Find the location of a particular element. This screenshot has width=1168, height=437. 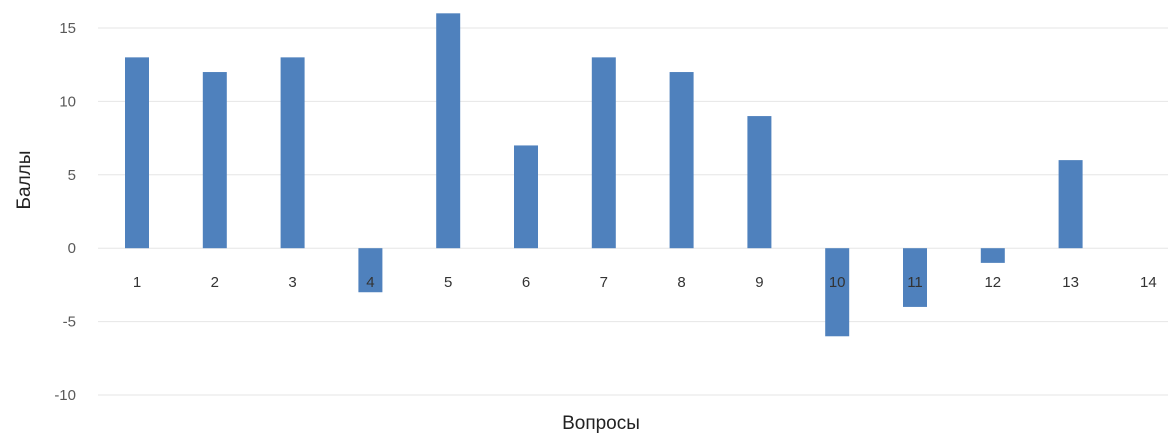

y-tick-label: -10 is located at coordinates (65, 395).